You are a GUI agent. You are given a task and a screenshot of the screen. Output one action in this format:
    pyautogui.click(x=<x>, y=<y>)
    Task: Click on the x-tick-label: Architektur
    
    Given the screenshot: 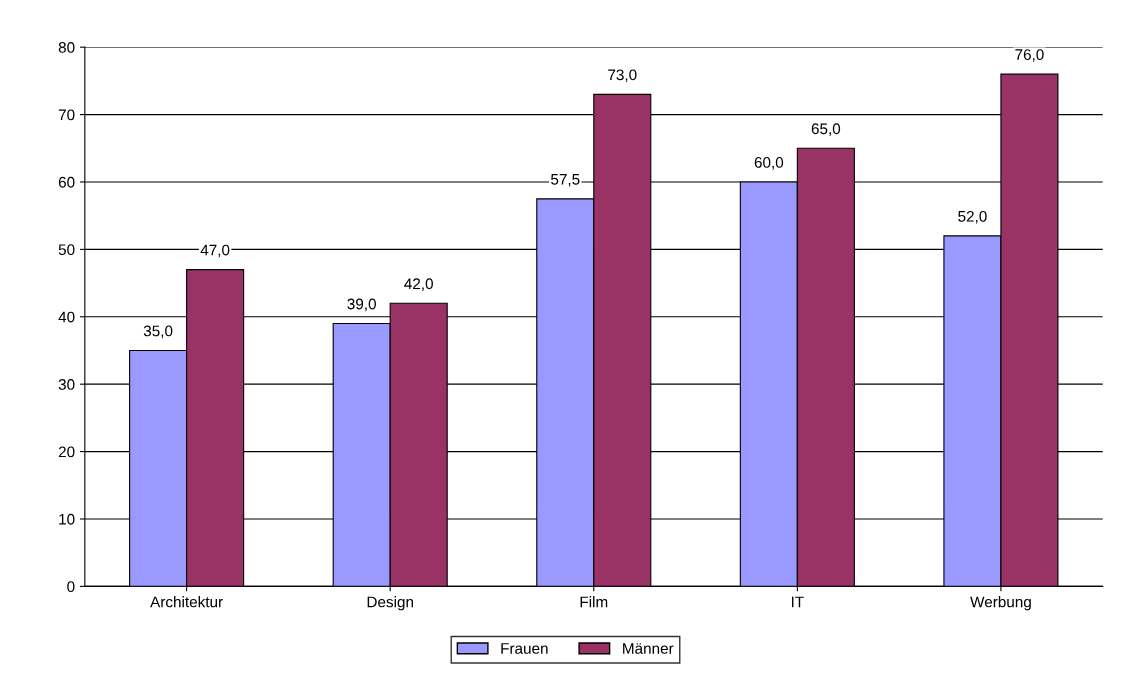 What is the action you would take?
    pyautogui.click(x=186, y=602)
    